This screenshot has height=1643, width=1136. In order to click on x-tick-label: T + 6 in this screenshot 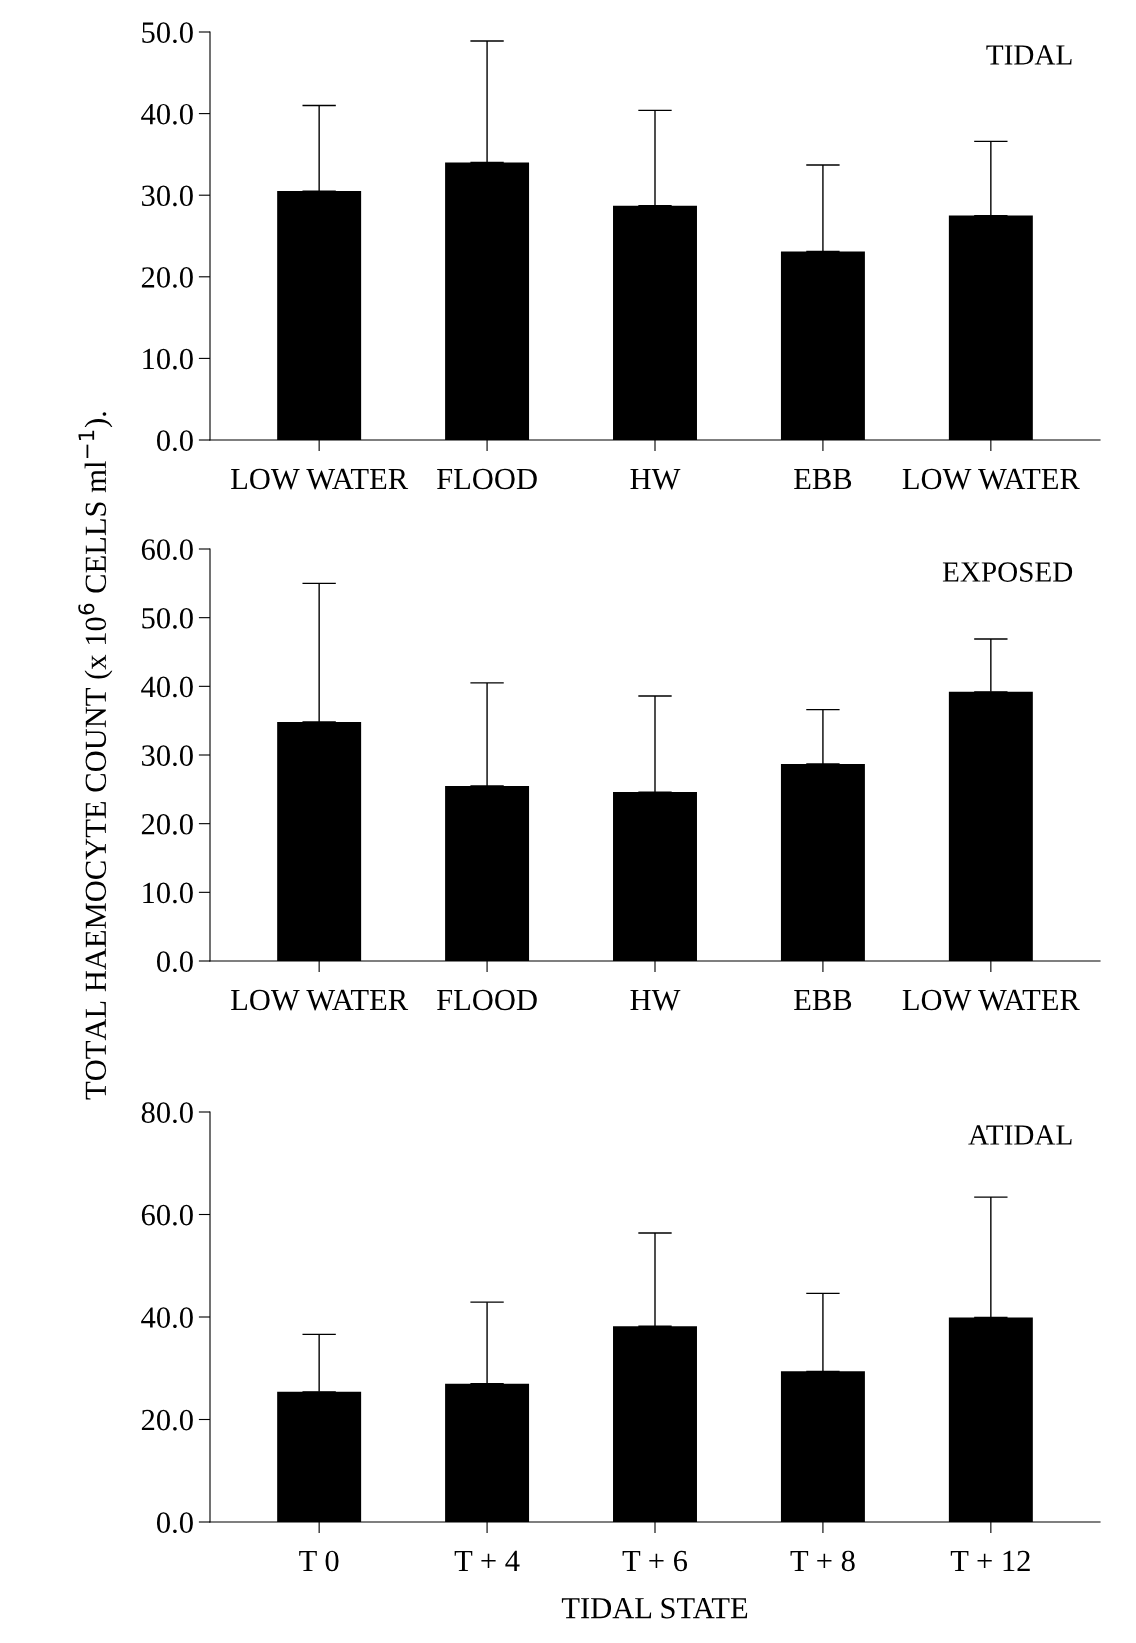, I will do `click(655, 1561)`.